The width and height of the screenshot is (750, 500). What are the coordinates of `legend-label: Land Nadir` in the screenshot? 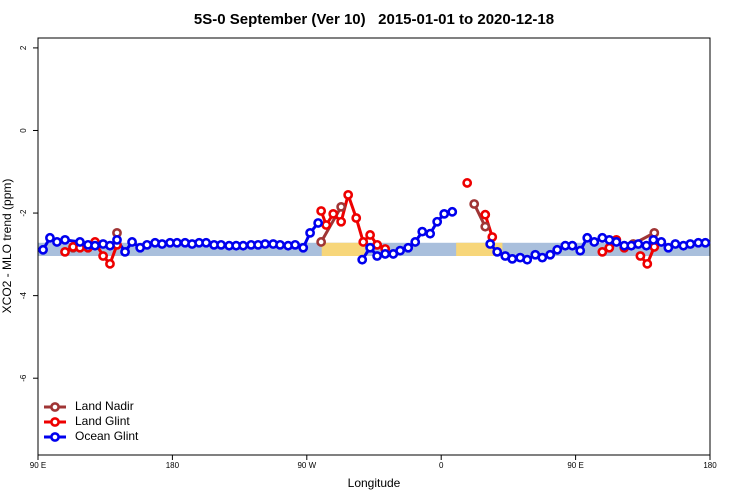 It's located at (104, 406).